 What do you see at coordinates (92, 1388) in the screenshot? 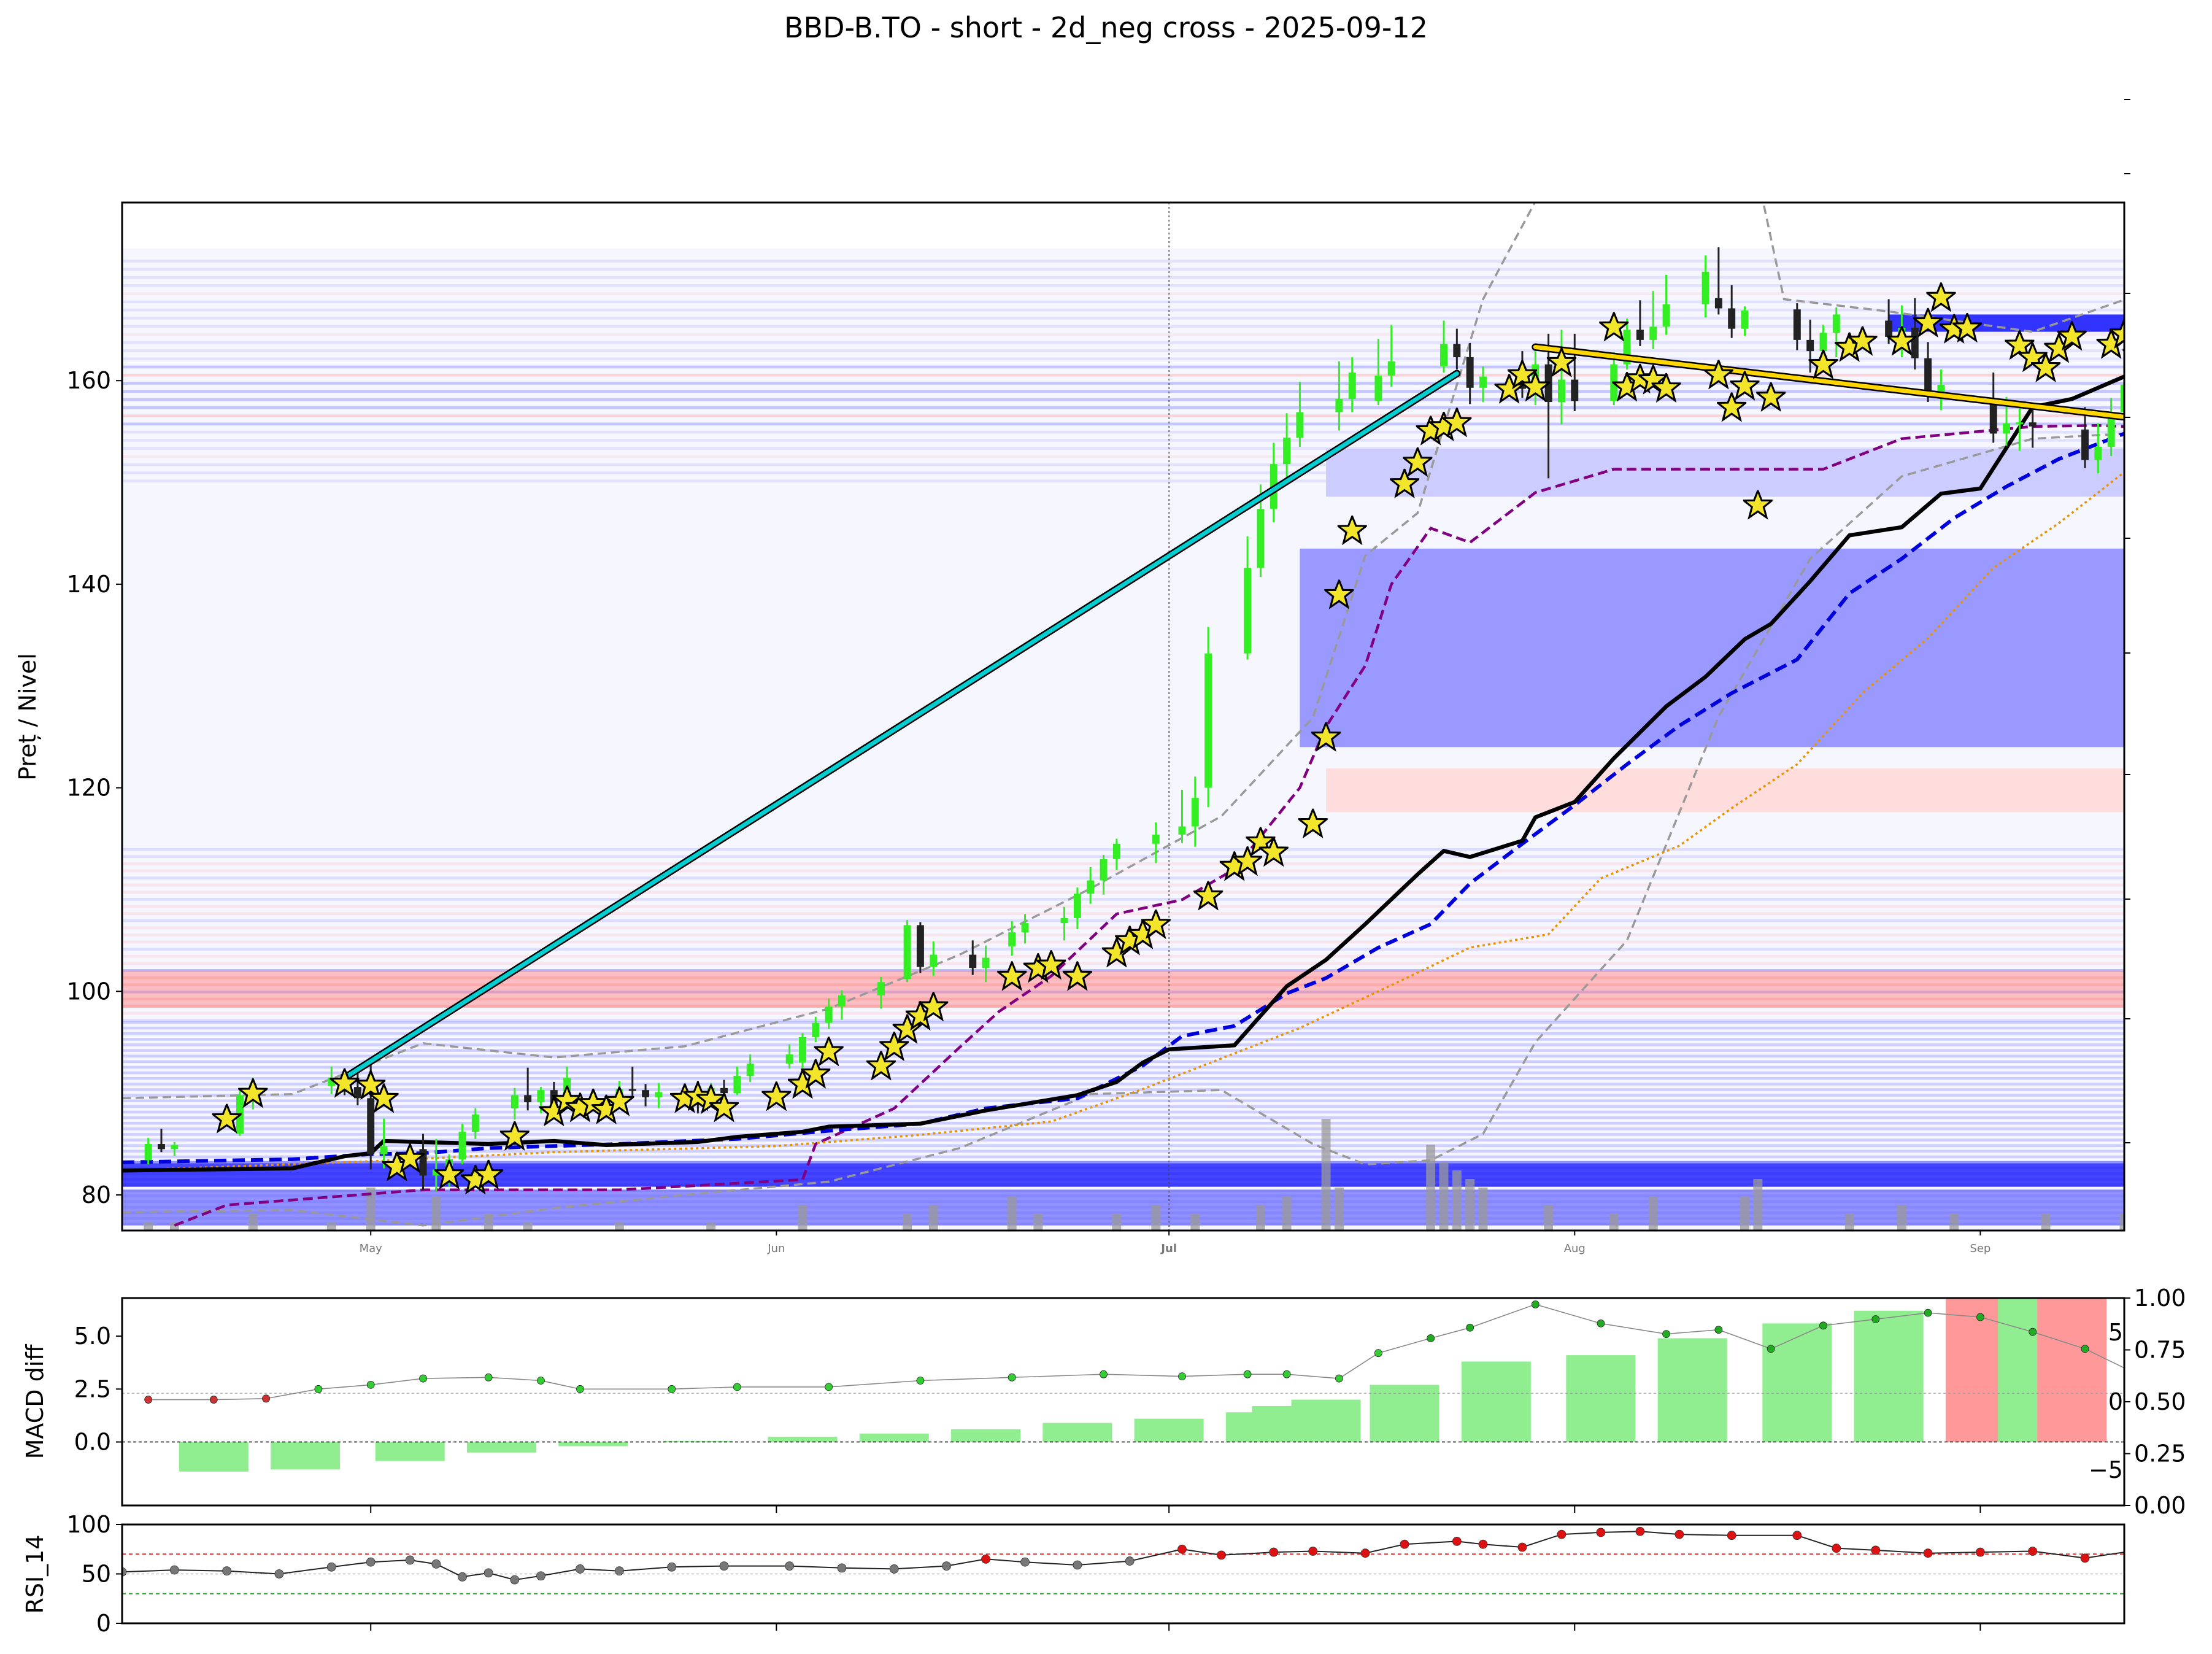
I see `macd-axis-tick-label: 2.5` at bounding box center [92, 1388].